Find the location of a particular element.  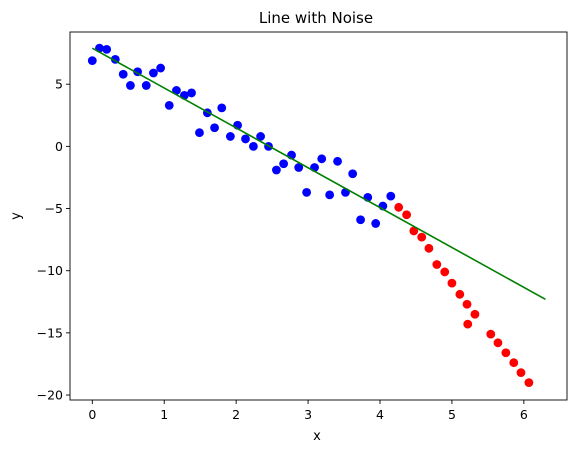

chart-title: Line with Noise is located at coordinates (316, 18).